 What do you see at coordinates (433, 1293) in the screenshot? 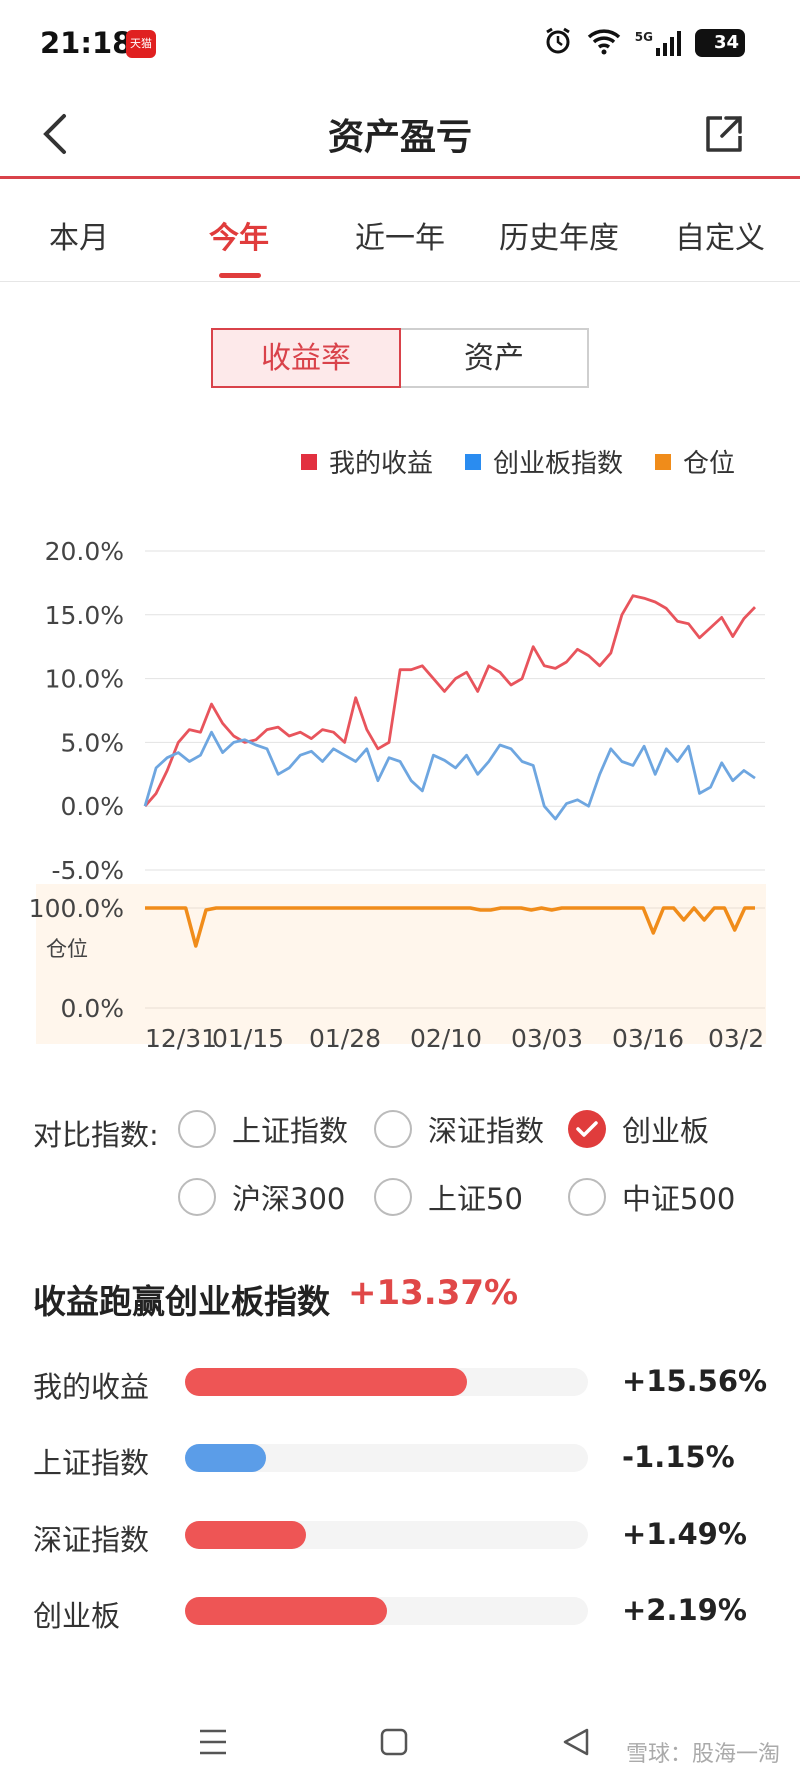
I see `summary-outperform-value: +13.37%` at bounding box center [433, 1293].